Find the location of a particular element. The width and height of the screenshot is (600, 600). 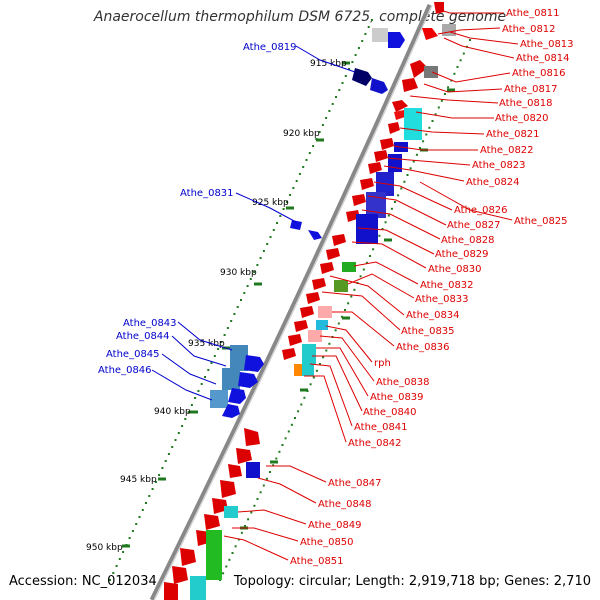

tick-label-940: 940 kbp is located at coordinates (172, 412).